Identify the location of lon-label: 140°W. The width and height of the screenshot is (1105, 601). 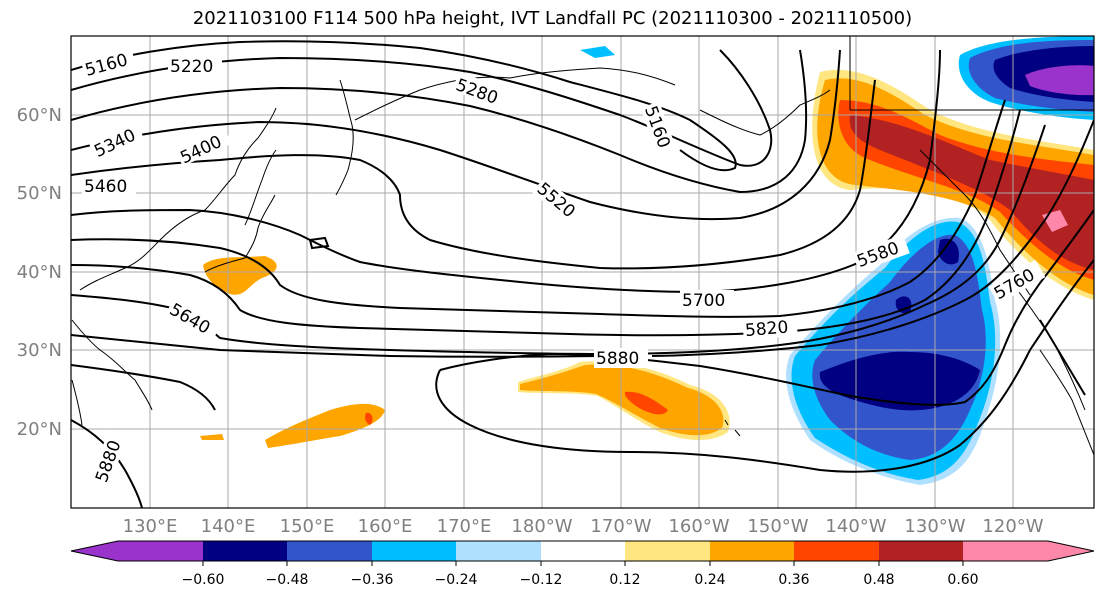
(855, 526).